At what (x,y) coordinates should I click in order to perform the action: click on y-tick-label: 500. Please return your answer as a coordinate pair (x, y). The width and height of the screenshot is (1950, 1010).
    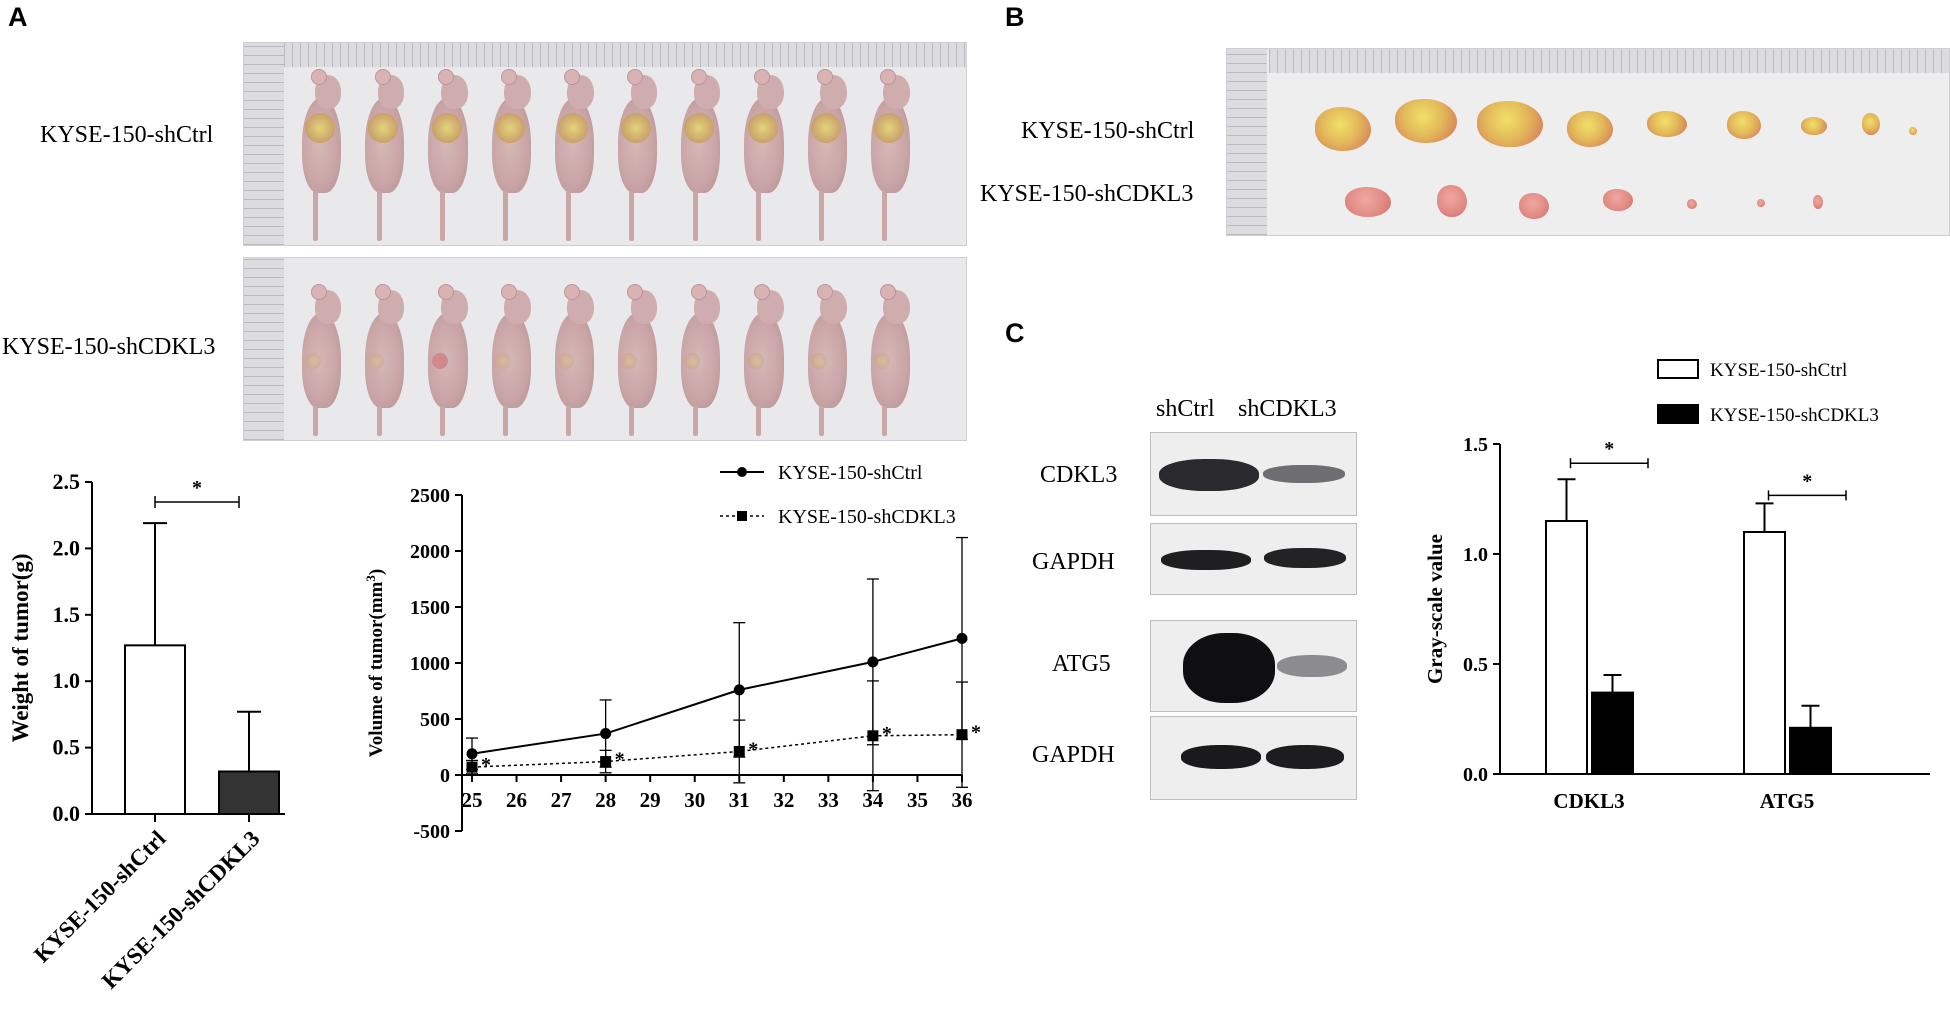
    Looking at the image, I should click on (435, 720).